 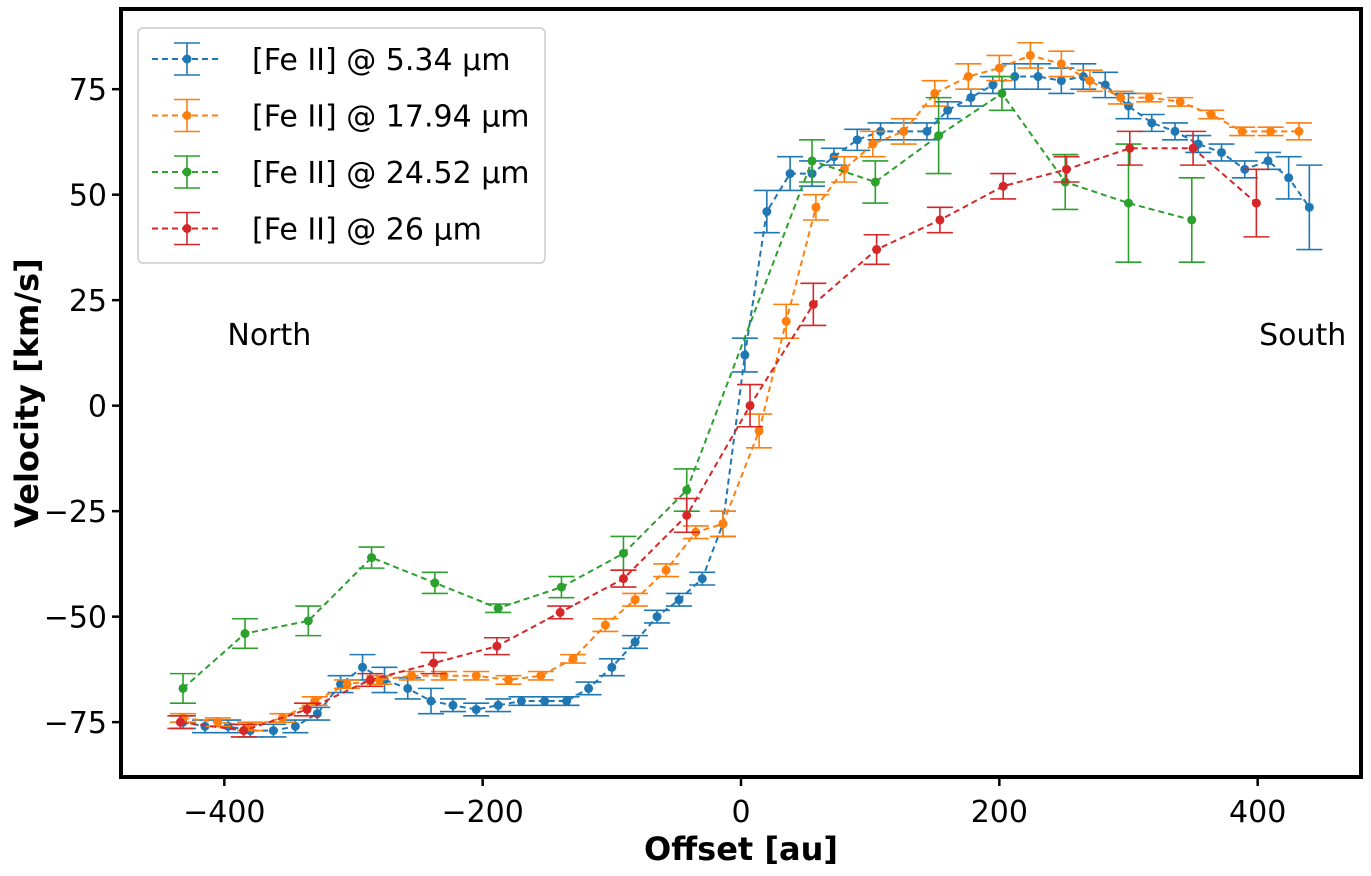 What do you see at coordinates (75, 618) in the screenshot?
I see `y-tick-label: −50` at bounding box center [75, 618].